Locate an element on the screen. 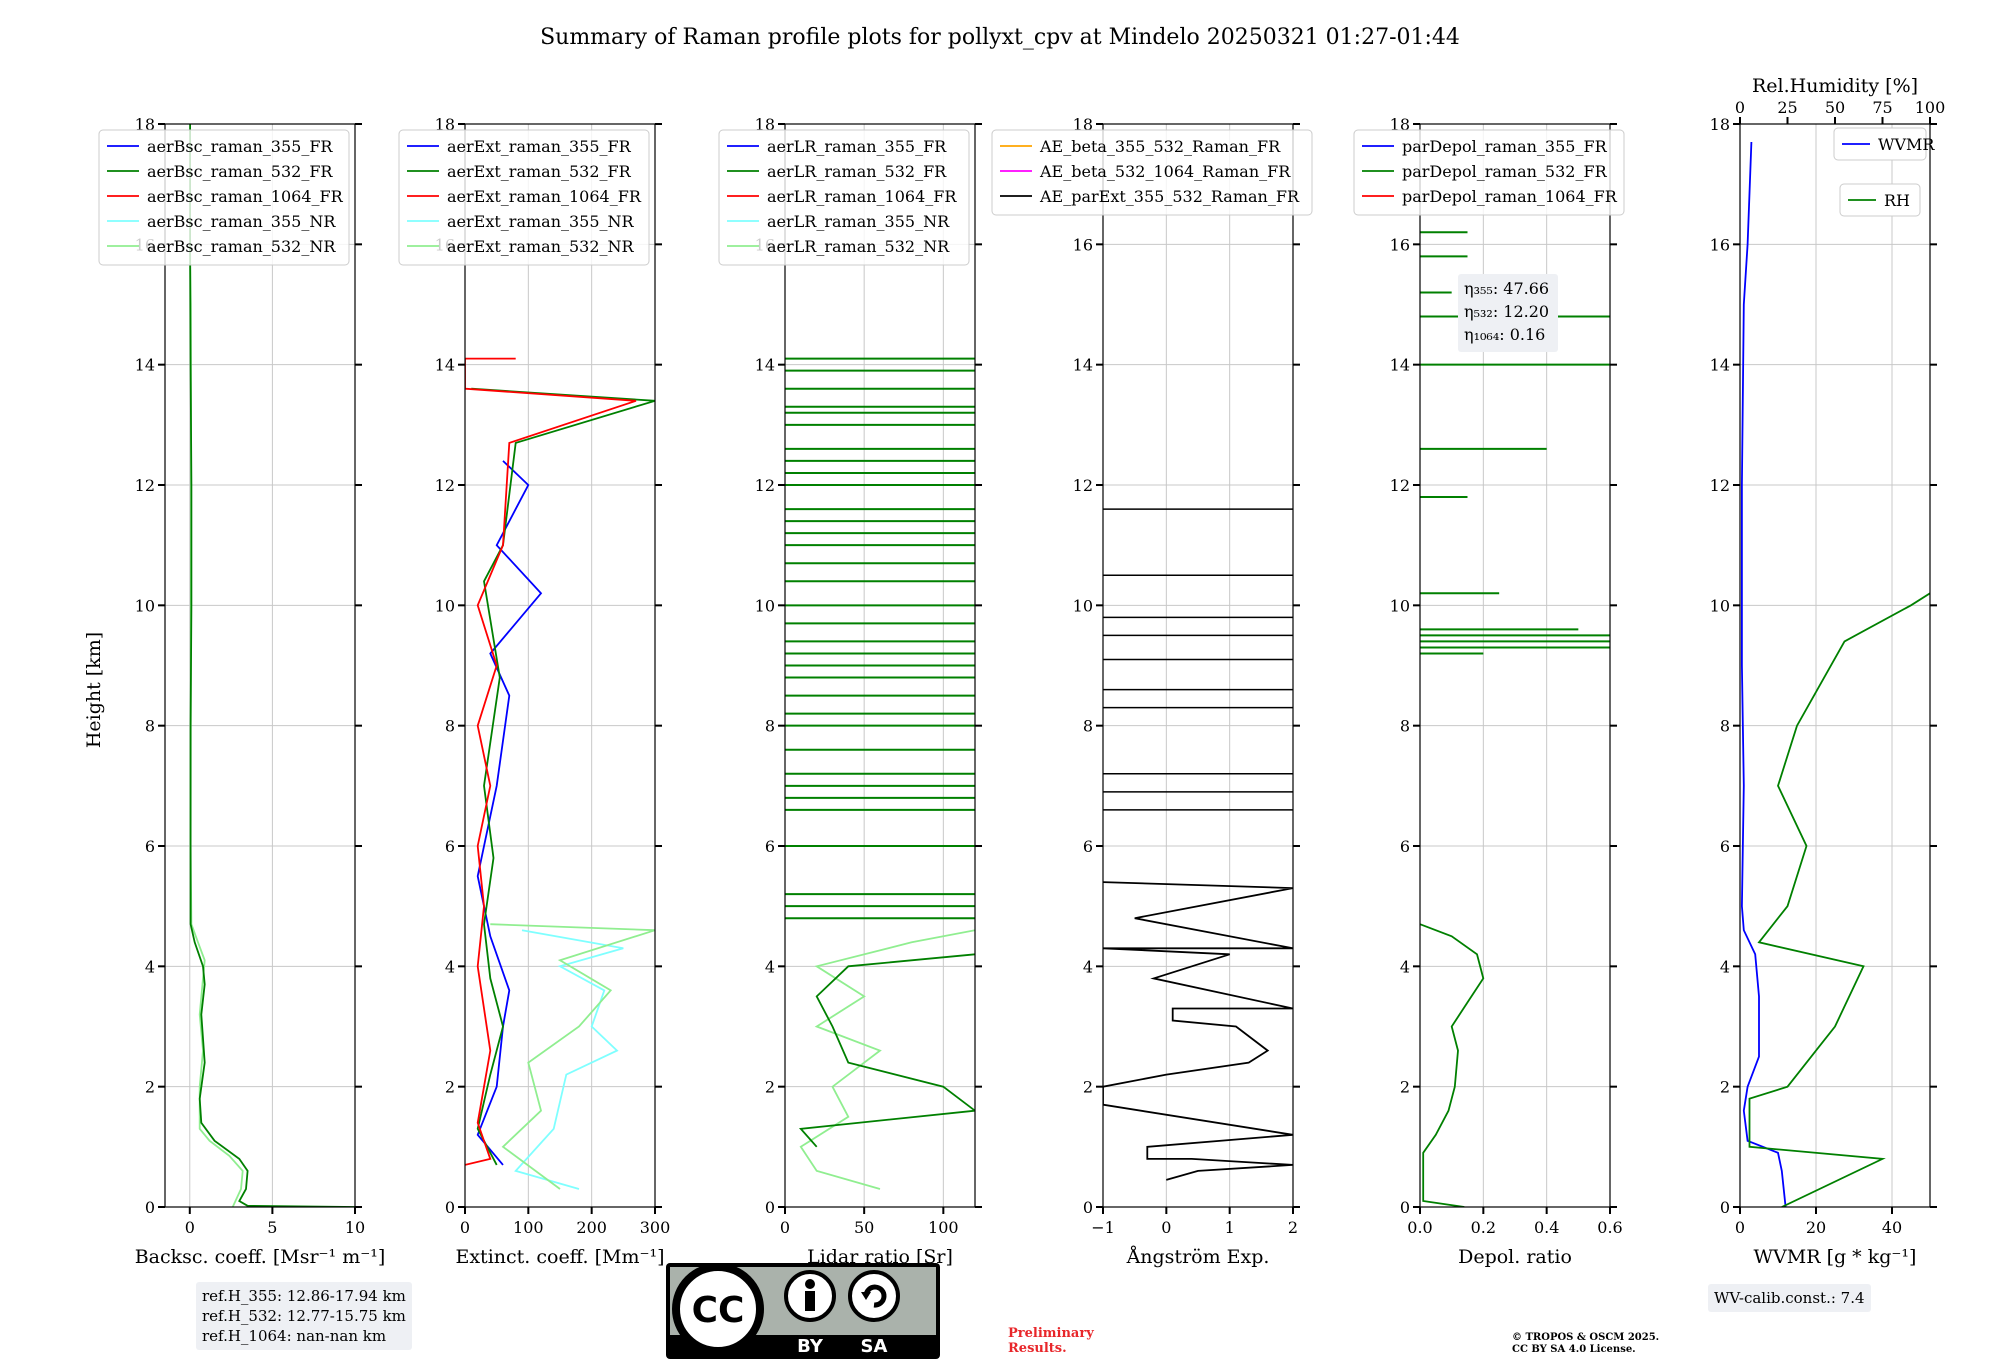 The image size is (2000, 1360). legend-label: aerExt_raman_532_FR is located at coordinates (539, 171).